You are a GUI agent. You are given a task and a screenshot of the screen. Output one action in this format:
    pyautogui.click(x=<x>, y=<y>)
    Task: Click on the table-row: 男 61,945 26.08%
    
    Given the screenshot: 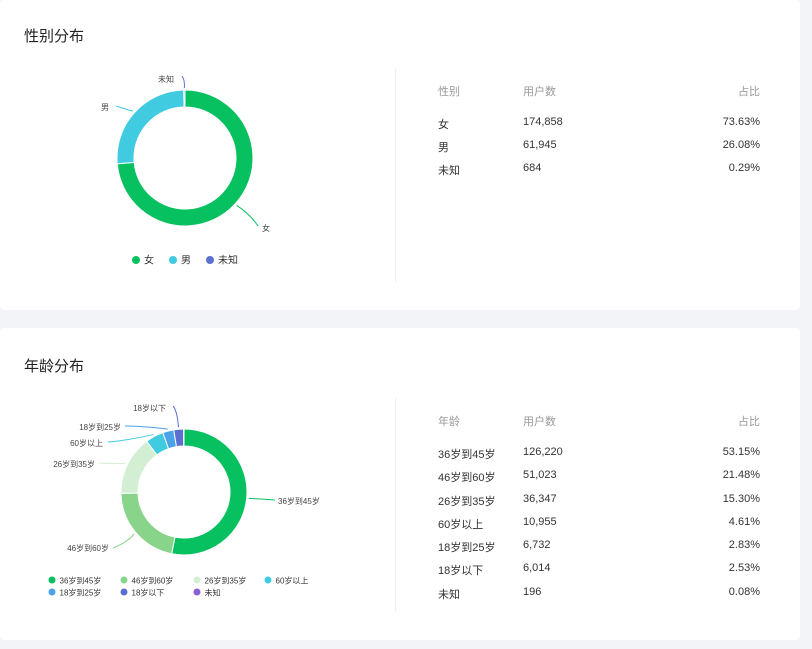 What is the action you would take?
    pyautogui.click(x=599, y=150)
    